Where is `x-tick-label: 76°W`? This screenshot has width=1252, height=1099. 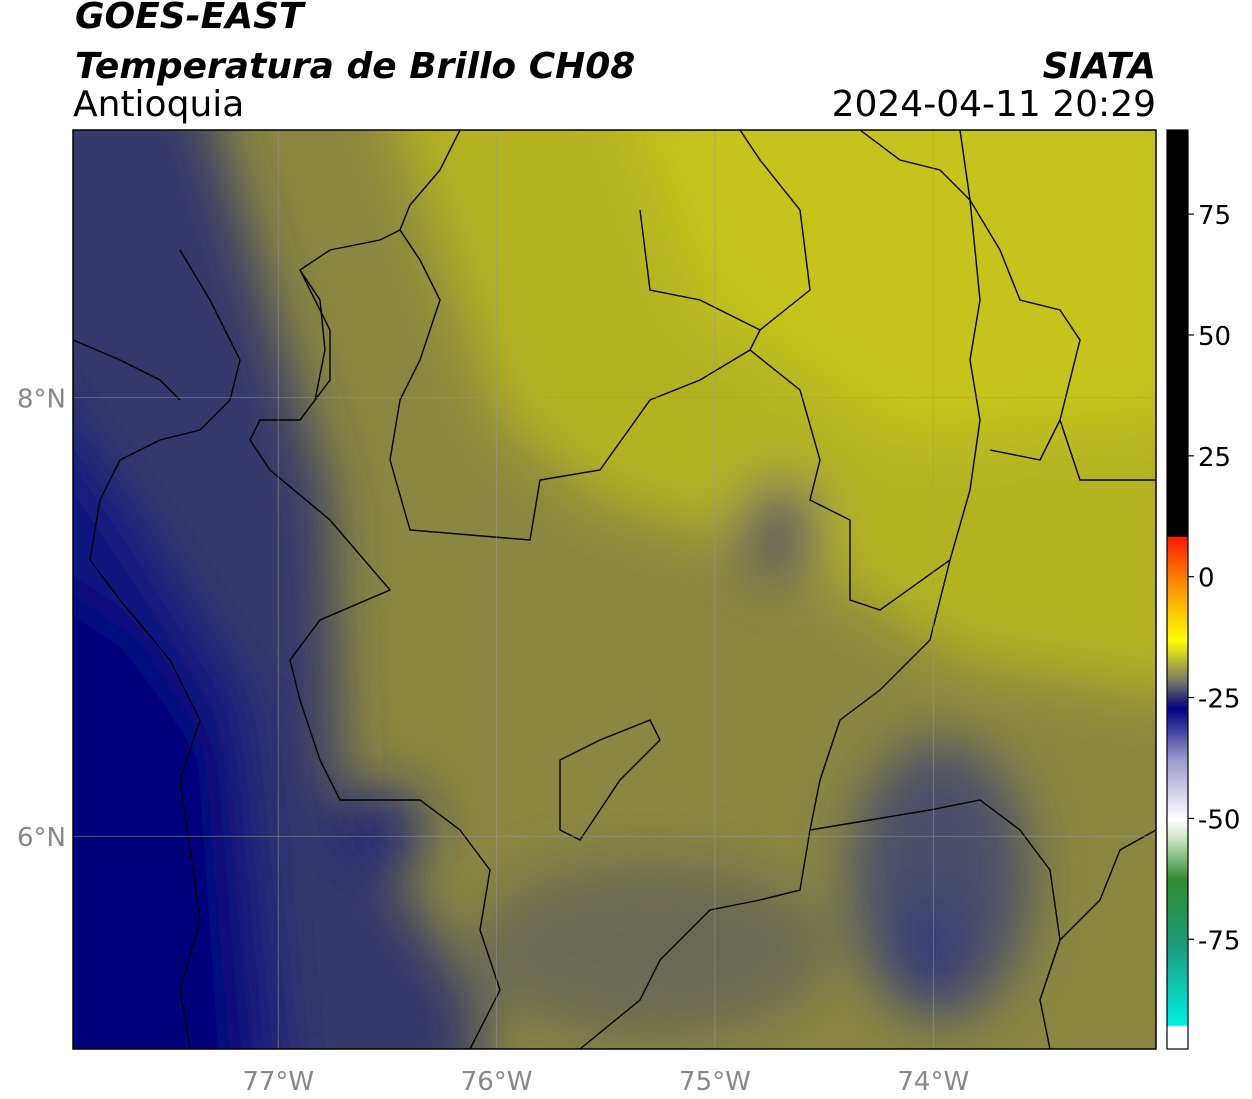
x-tick-label: 76°W is located at coordinates (497, 1082).